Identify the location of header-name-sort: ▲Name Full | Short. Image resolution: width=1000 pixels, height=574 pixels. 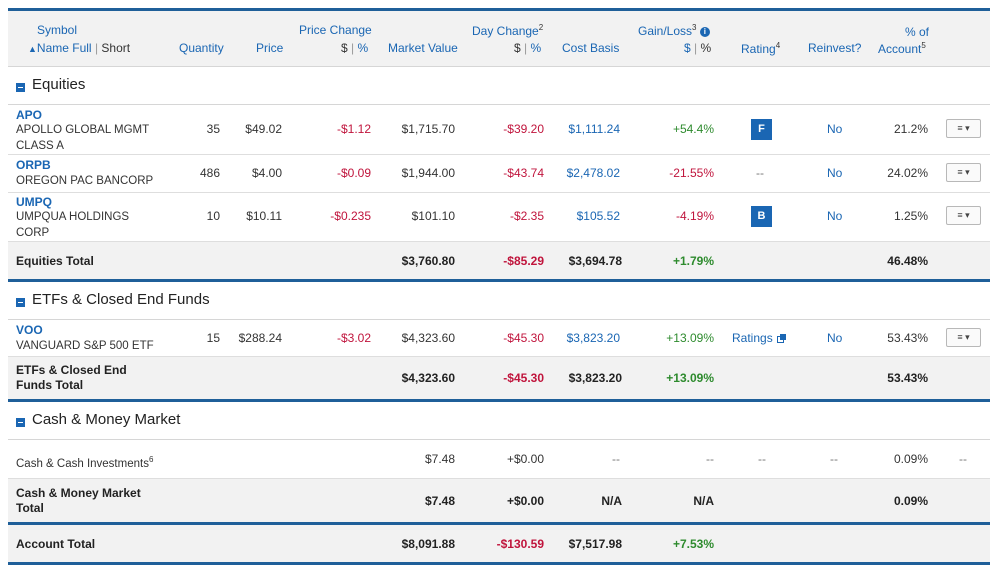
(79, 48).